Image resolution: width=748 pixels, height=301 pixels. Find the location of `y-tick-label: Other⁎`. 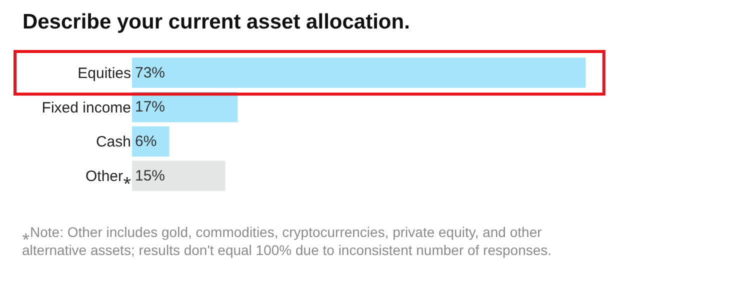

y-tick-label: Other⁎ is located at coordinates (108, 177).